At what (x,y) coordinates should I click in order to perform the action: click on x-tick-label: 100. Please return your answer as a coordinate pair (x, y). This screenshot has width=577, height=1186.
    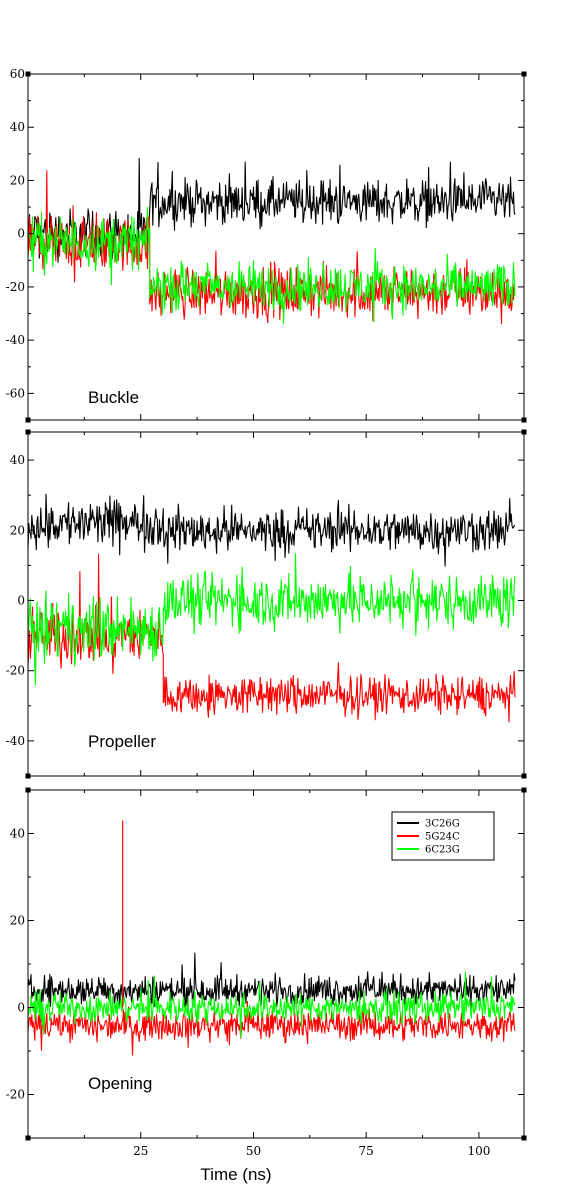
    Looking at the image, I should click on (478, 1151).